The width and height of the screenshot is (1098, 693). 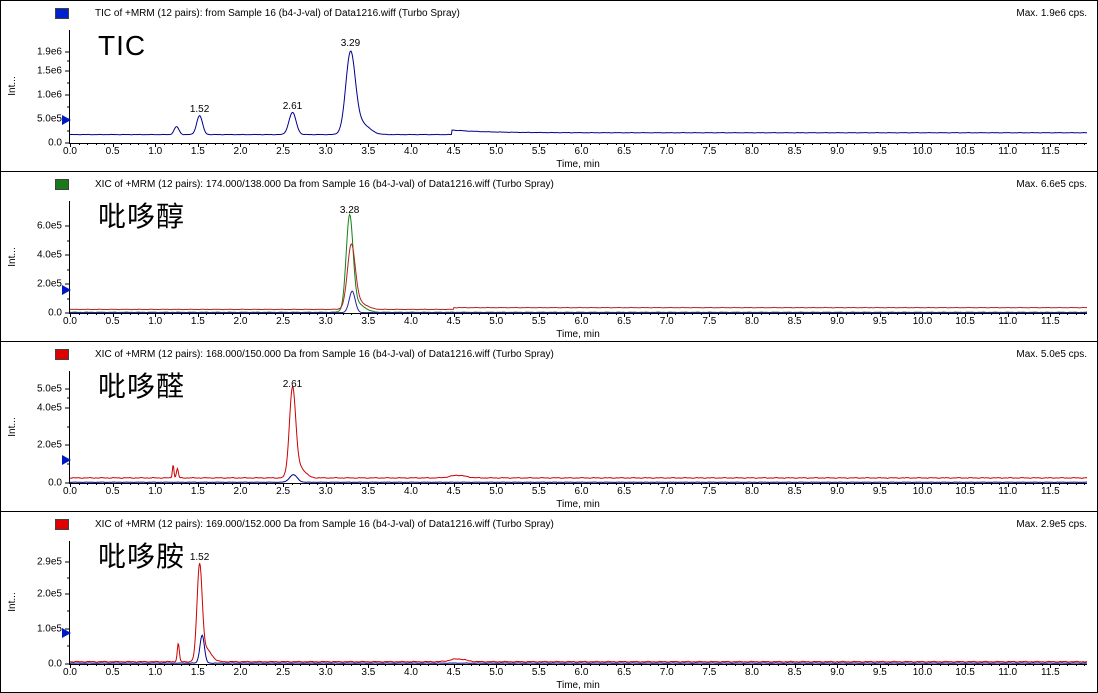 I want to click on max-intensity-label: Max. 6.6e5 cps., so click(x=1051, y=184).